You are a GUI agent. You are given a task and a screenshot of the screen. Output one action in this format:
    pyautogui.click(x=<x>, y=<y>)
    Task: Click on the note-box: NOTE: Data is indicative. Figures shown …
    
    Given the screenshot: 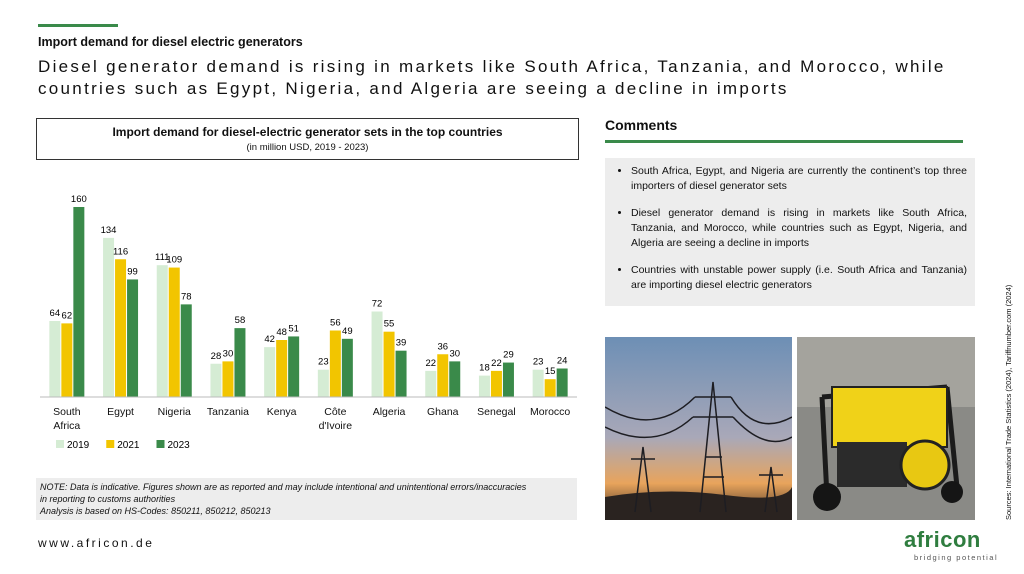 What is the action you would take?
    pyautogui.click(x=306, y=499)
    